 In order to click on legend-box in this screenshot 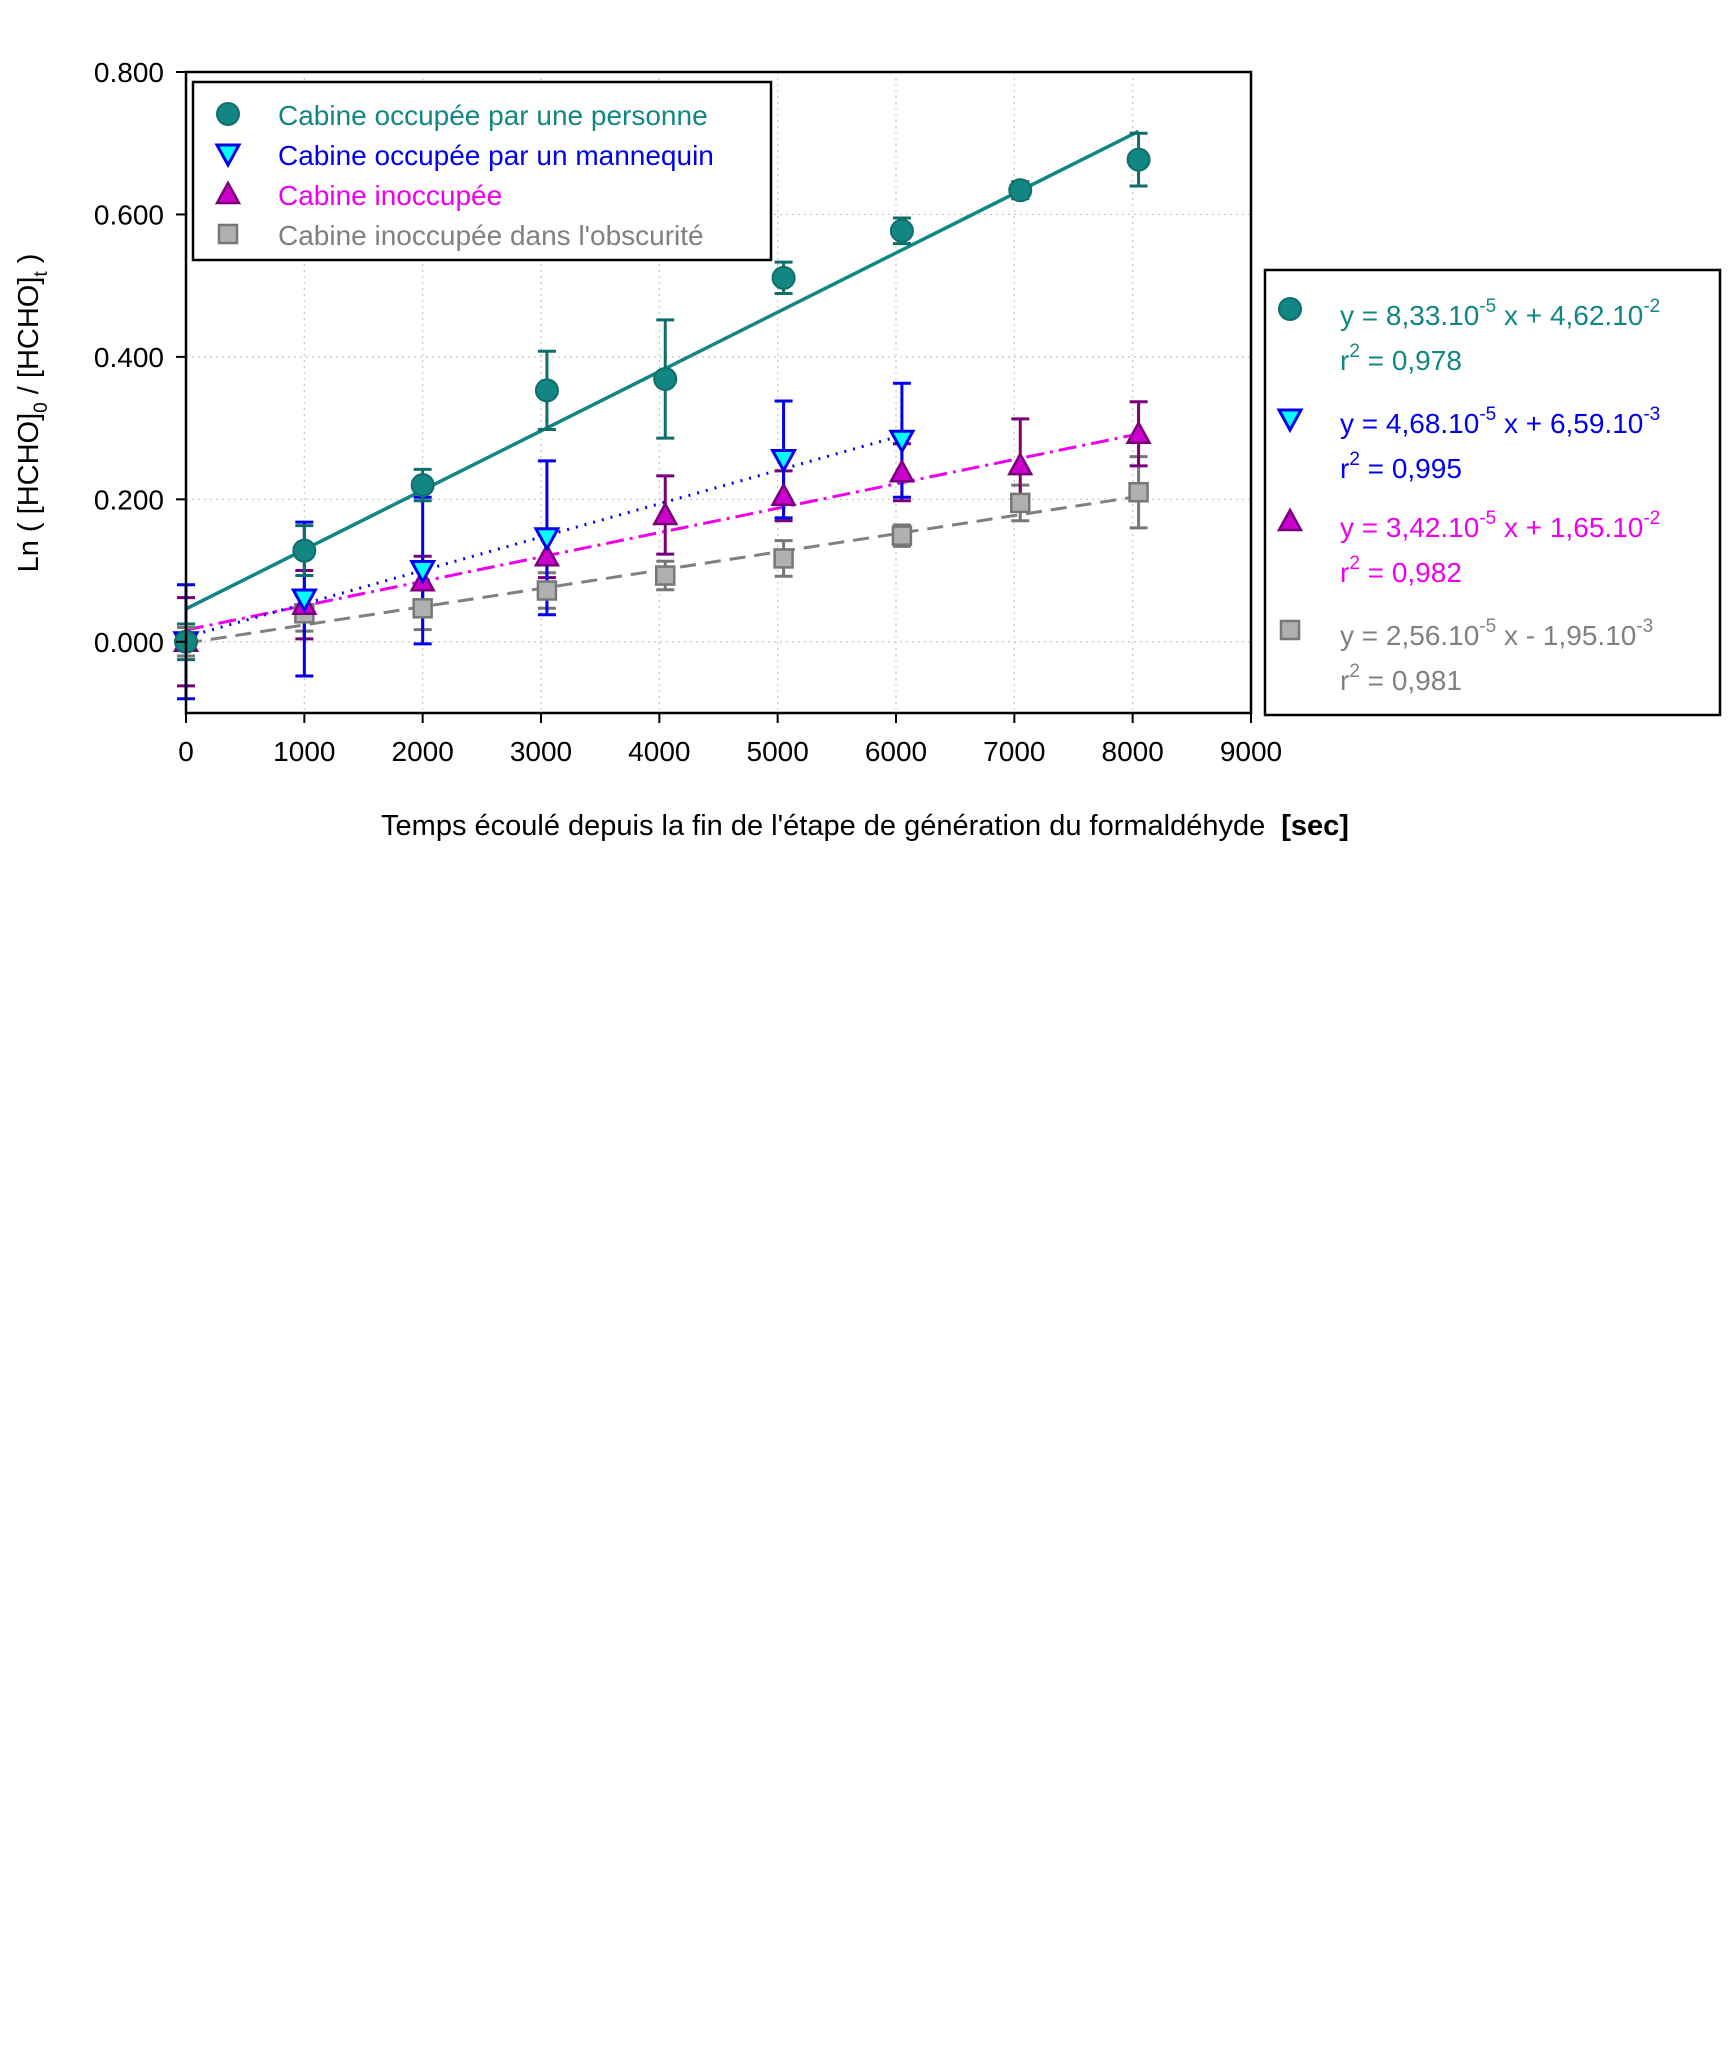, I will do `click(482, 171)`.